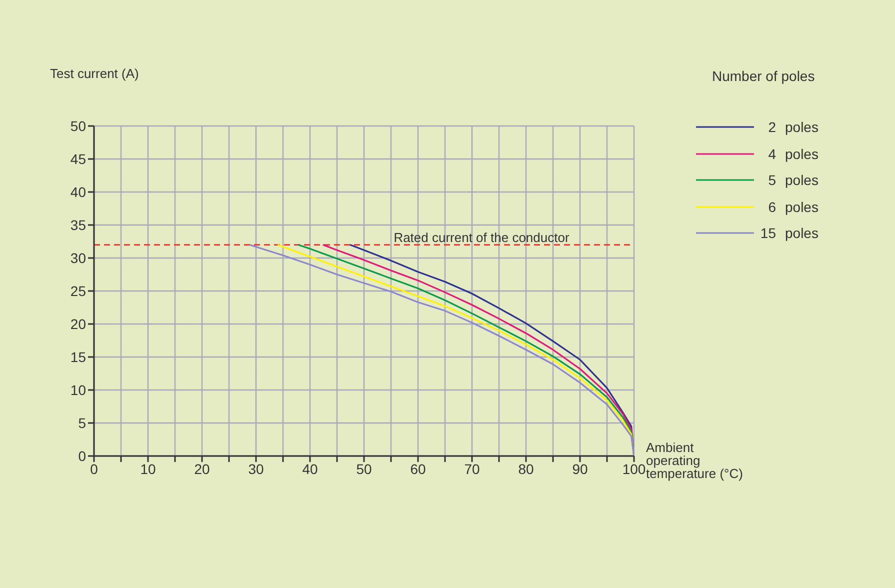 The height and width of the screenshot is (588, 895). Describe the element at coordinates (78, 258) in the screenshot. I see `y-tick-label: 30` at that location.